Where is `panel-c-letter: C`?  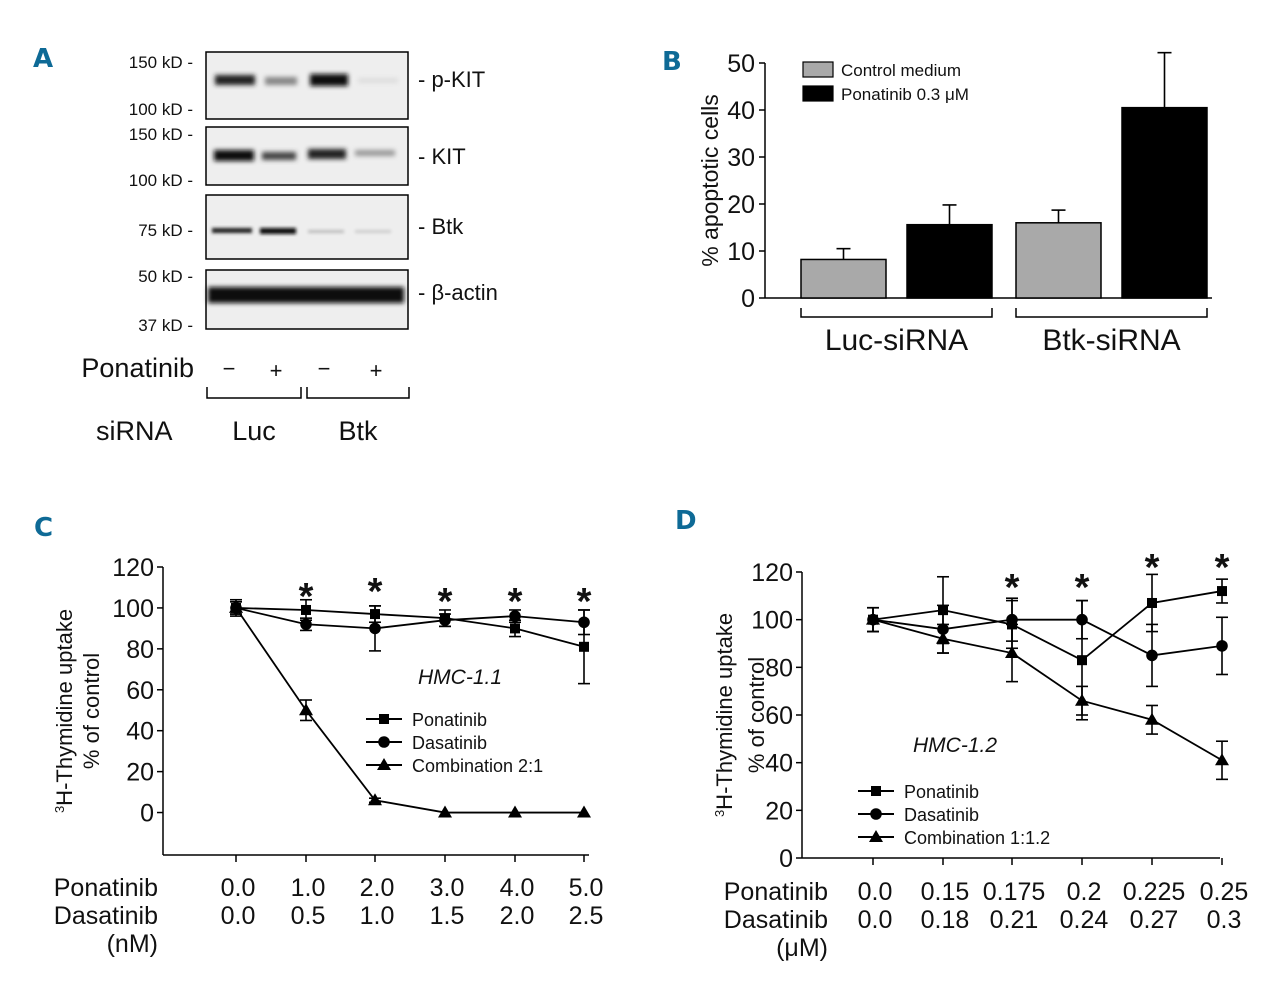 panel-c-letter: C is located at coordinates (43, 528).